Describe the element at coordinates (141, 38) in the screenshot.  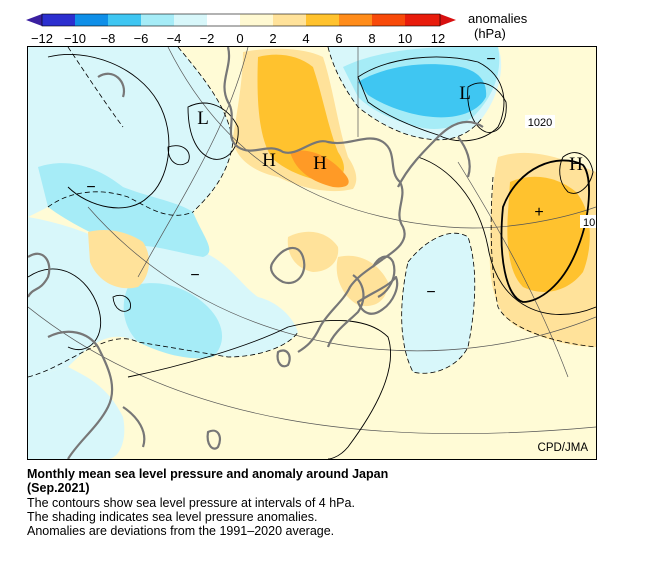
I see `colorbar-tick: −6` at that location.